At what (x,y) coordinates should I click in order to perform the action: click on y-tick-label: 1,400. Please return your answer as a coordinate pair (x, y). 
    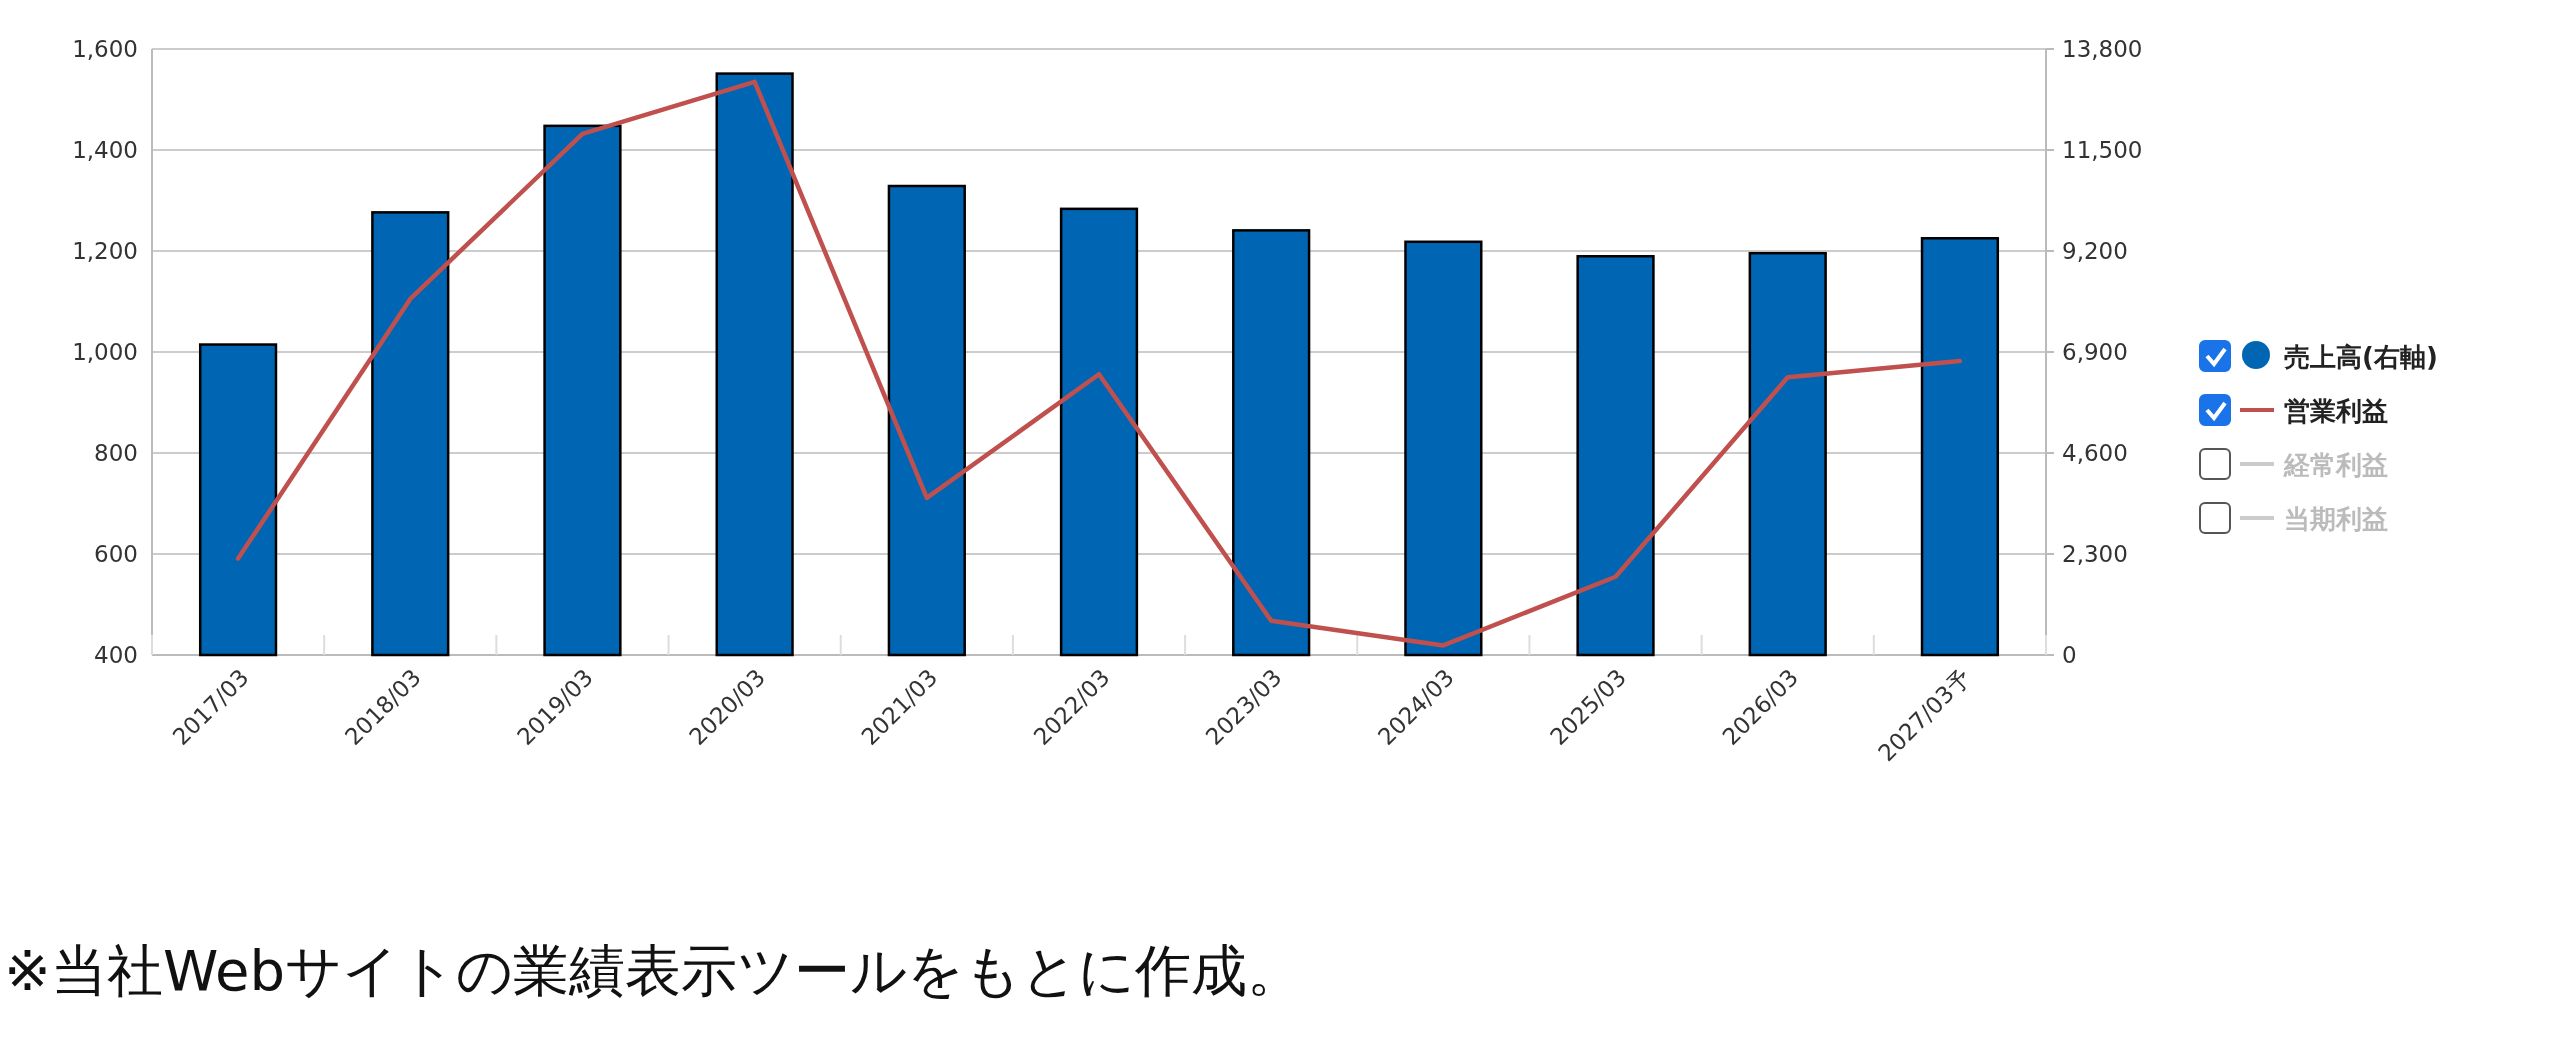
    Looking at the image, I should click on (105, 150).